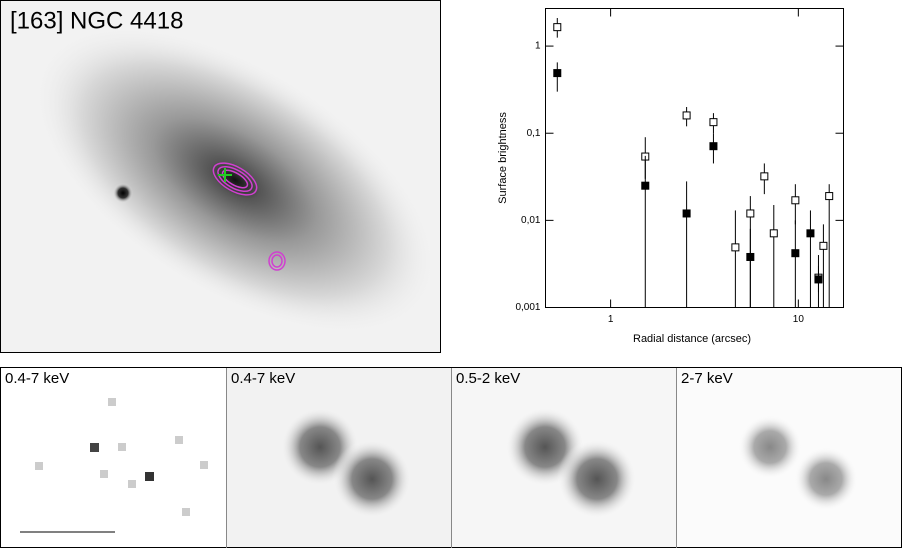 Image resolution: width=902 pixels, height=554 pixels. Describe the element at coordinates (799, 319) in the screenshot. I see `x-tick-label: 10` at that location.